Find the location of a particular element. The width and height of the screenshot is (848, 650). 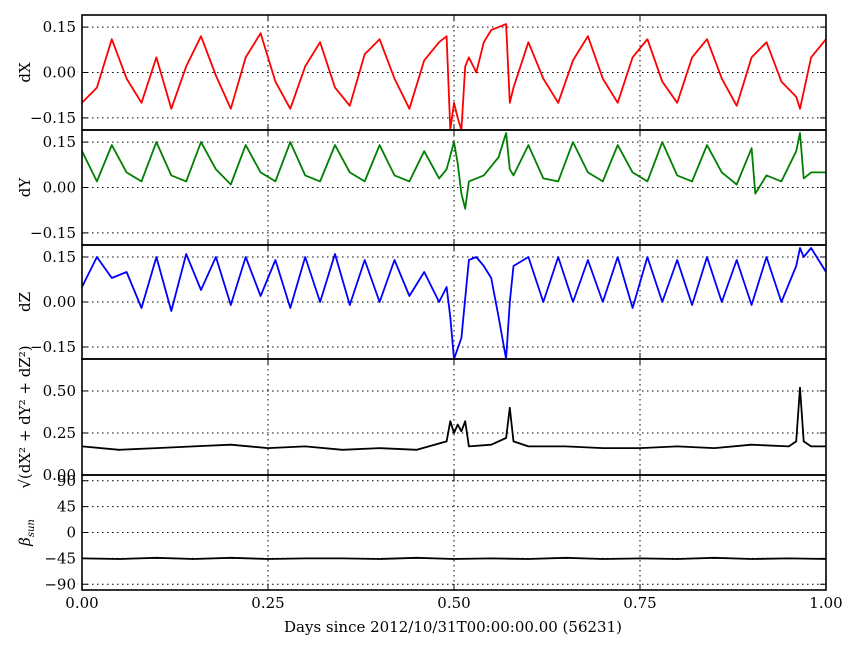

x-tick-label: 0.00 is located at coordinates (81, 603).